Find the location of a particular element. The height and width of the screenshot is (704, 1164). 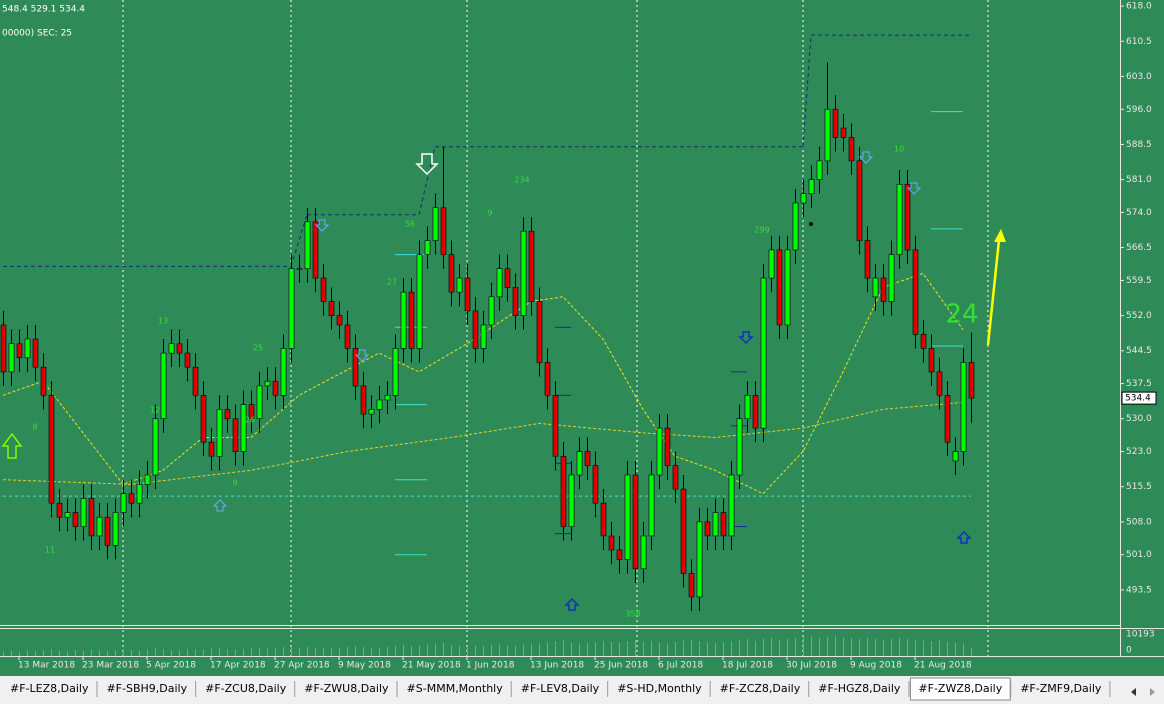

tab: #F-SBH9,Daily is located at coordinates (147, 689).